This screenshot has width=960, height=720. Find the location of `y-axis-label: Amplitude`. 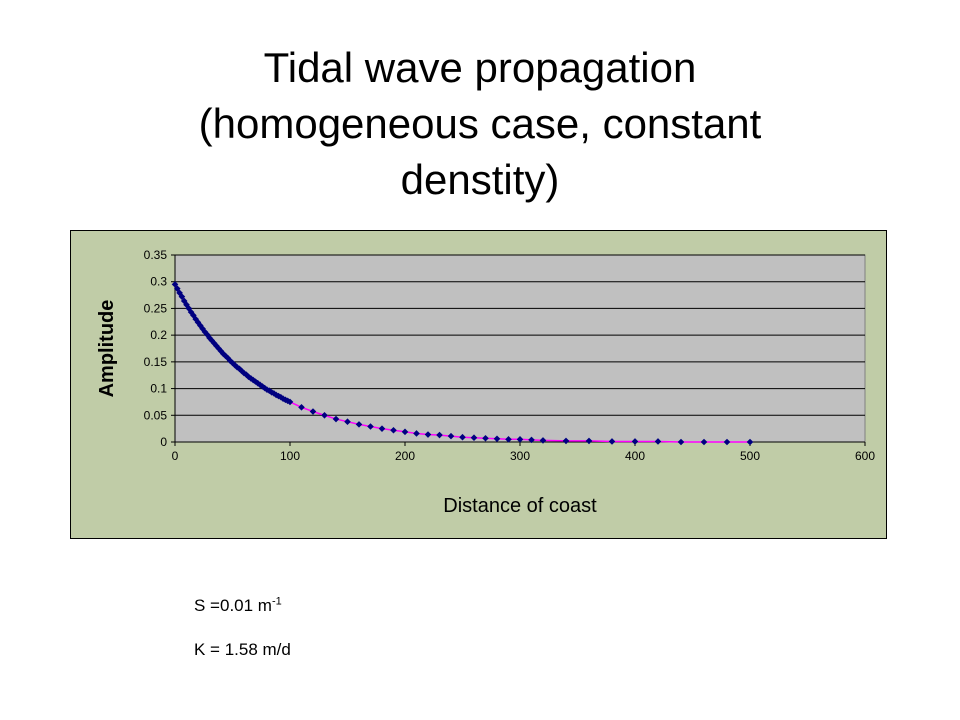

y-axis-label: Amplitude is located at coordinates (107, 349).